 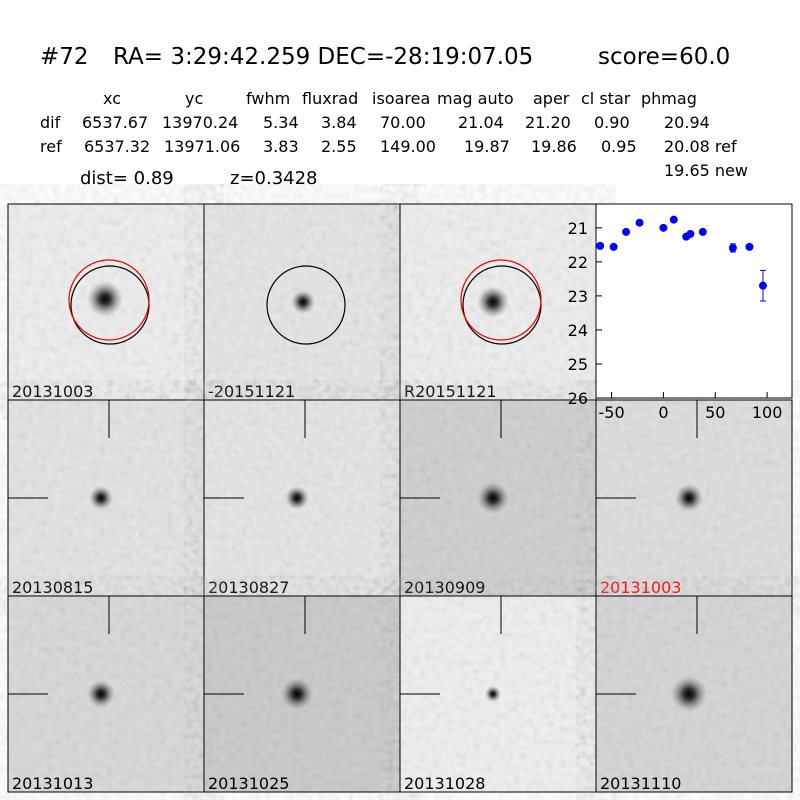 What do you see at coordinates (339, 146) in the screenshot?
I see `table-cell: 2.55` at bounding box center [339, 146].